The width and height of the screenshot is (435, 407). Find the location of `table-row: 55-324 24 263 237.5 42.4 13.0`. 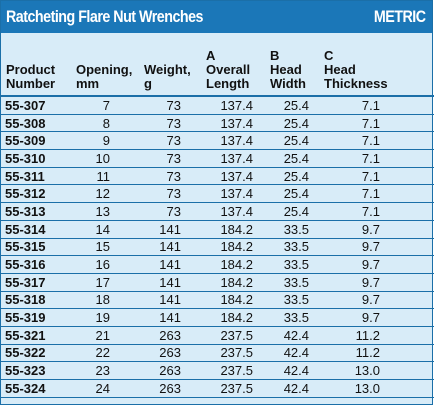

table-row: 55-324 24 263 237.5 42.4 13.0 is located at coordinates (217, 388).